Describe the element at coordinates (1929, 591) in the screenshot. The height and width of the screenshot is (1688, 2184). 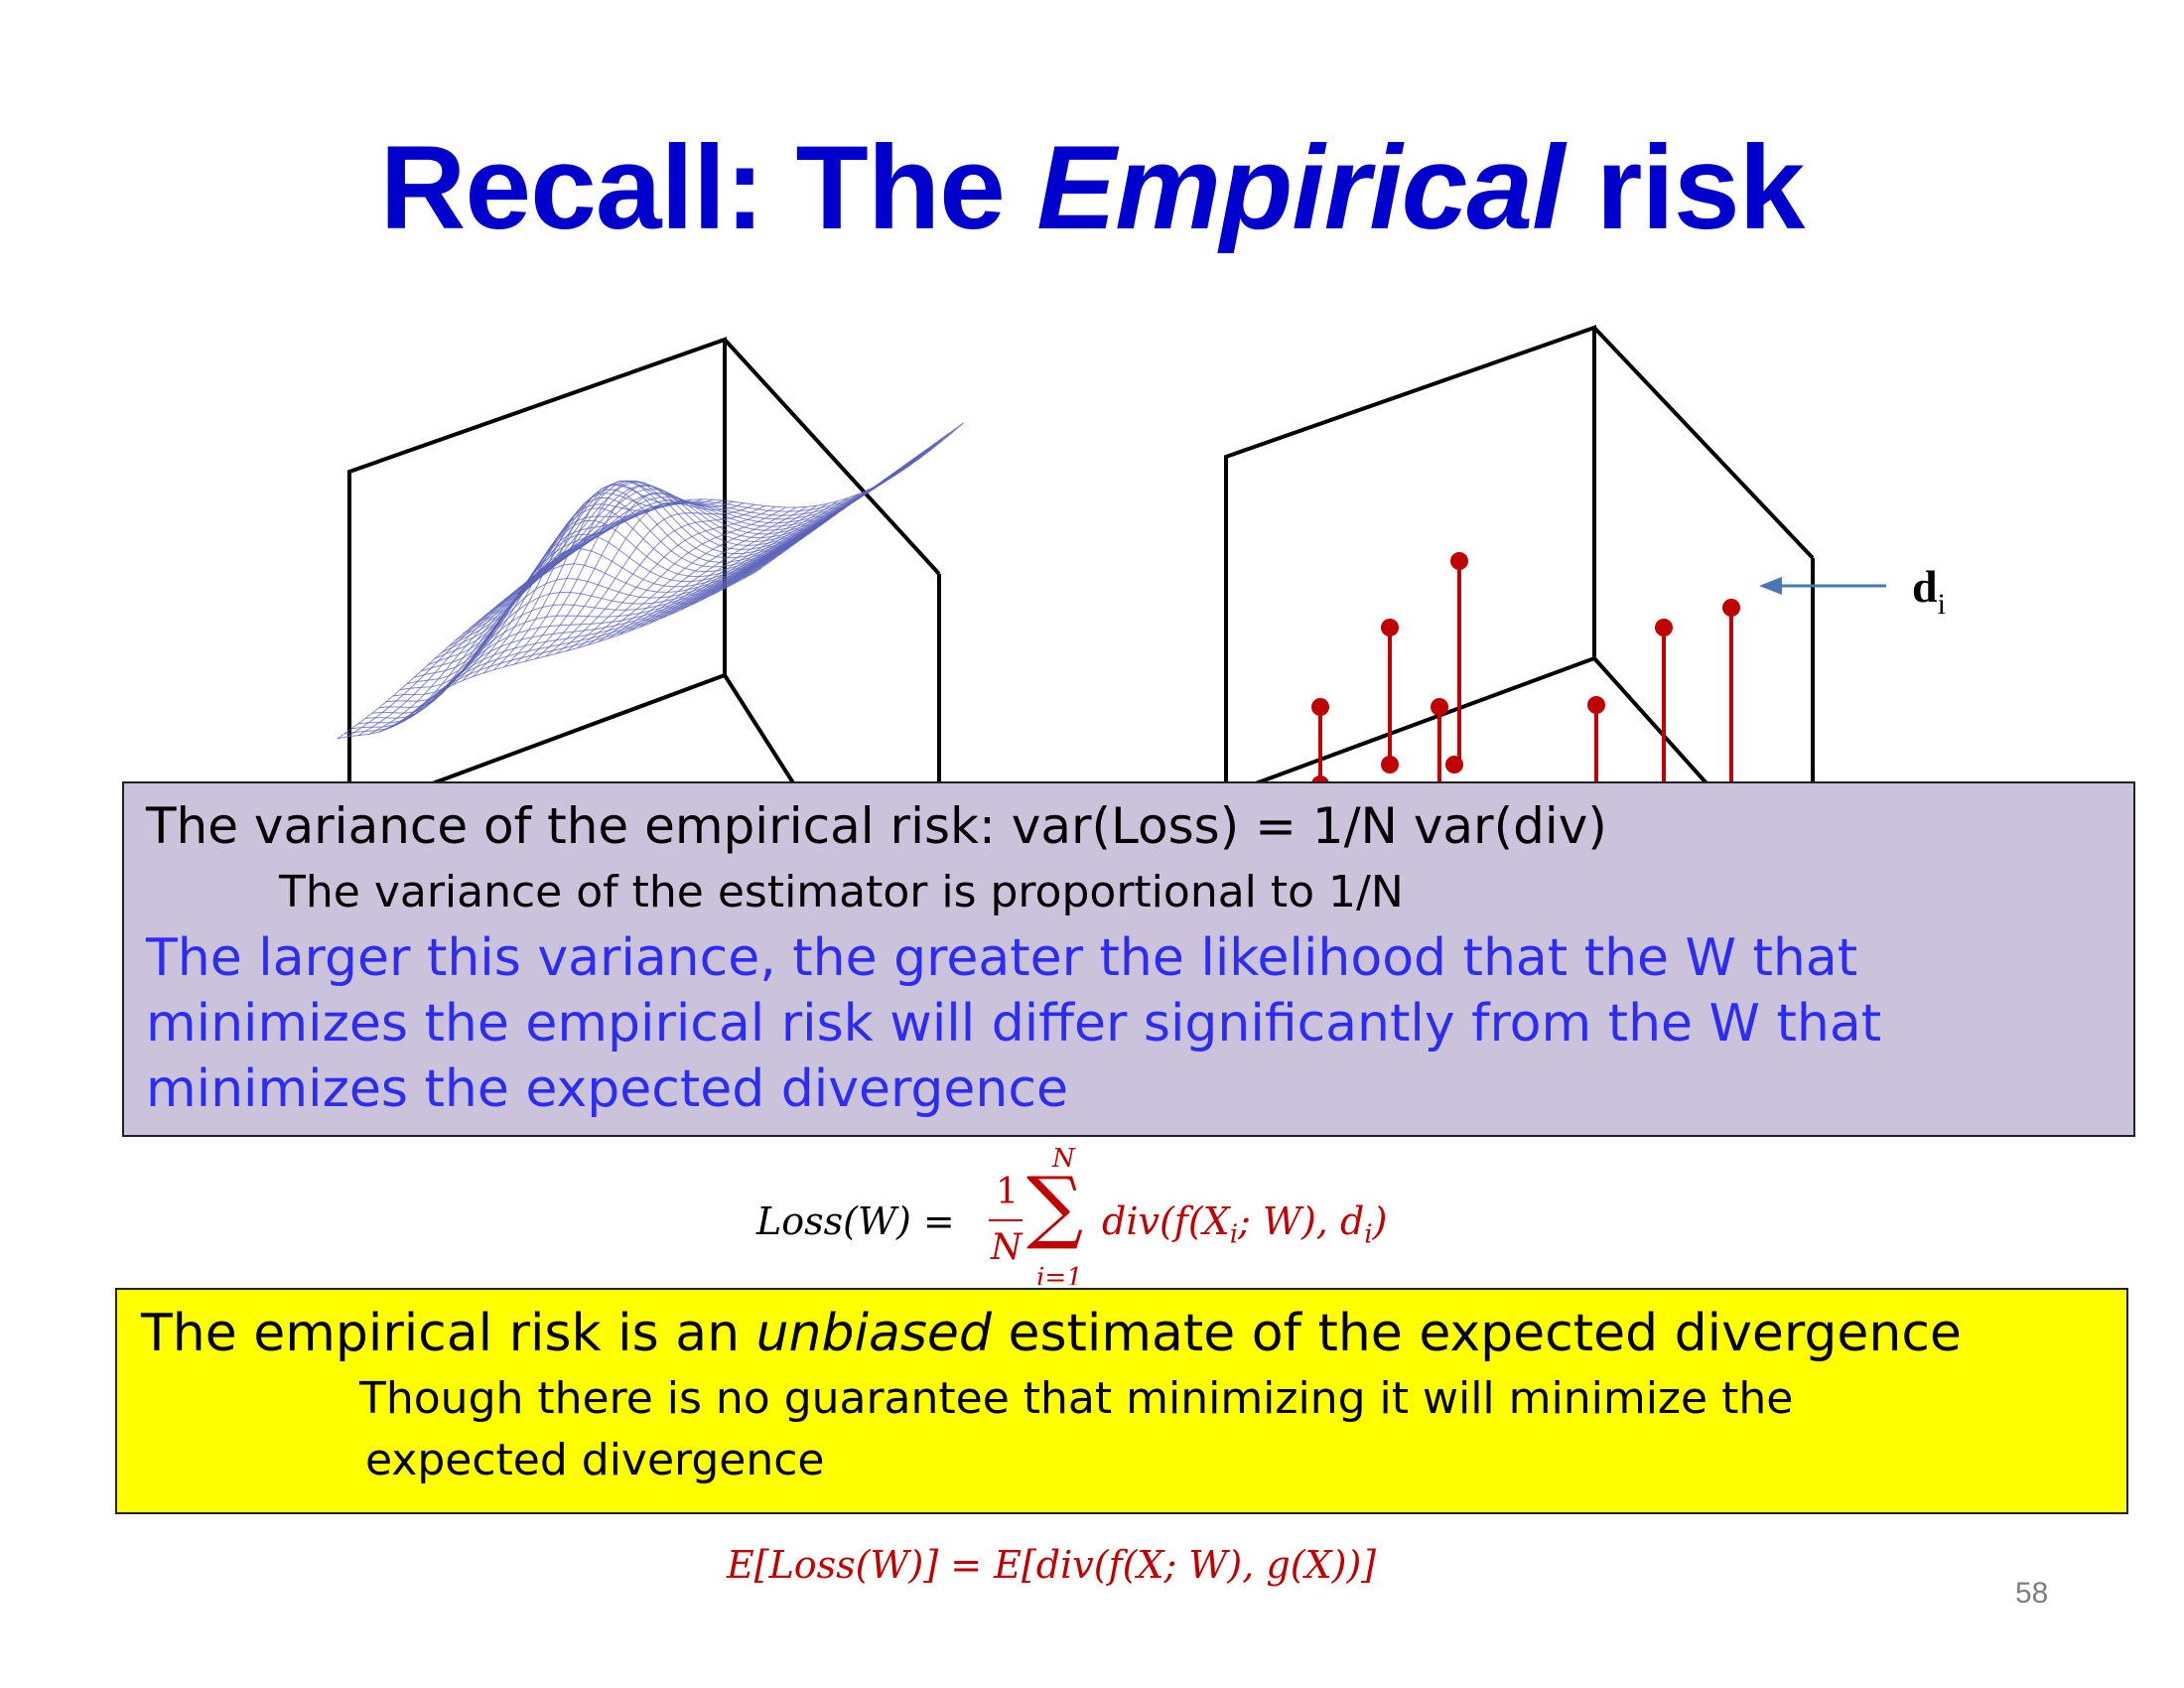
I see `label-d: di` at that location.